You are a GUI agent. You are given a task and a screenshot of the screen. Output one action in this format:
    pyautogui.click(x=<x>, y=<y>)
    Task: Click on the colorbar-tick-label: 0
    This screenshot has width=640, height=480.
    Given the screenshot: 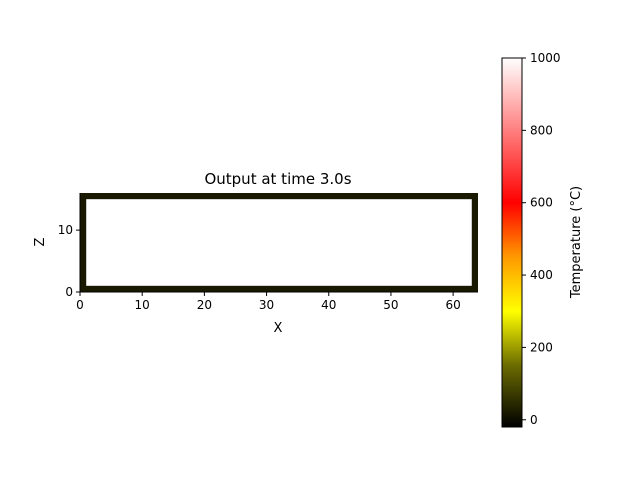 What is the action you would take?
    pyautogui.click(x=534, y=420)
    